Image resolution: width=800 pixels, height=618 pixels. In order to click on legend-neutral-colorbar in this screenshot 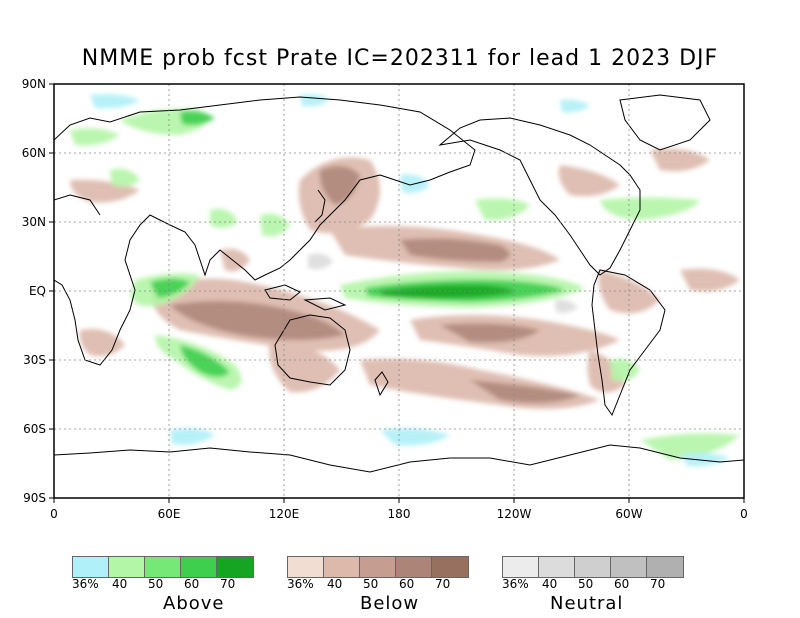, I will do `click(593, 567)`.